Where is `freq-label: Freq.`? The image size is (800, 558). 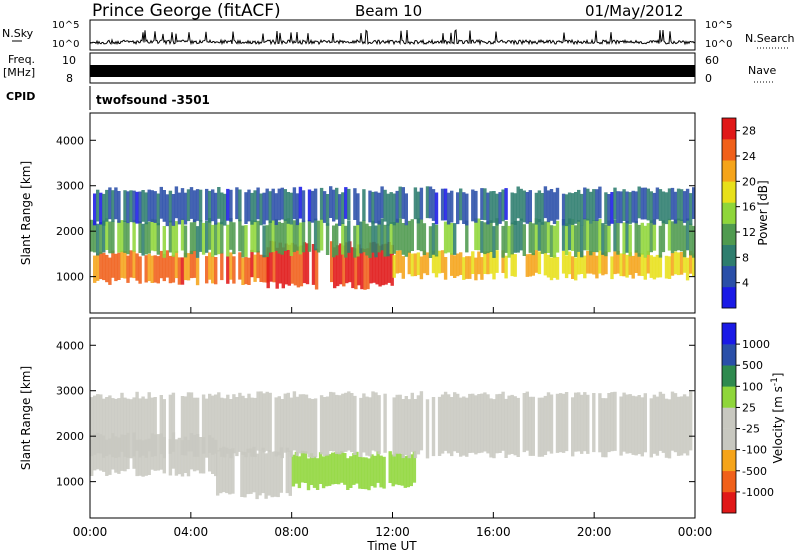 freq-label: Freq. is located at coordinates (21, 59).